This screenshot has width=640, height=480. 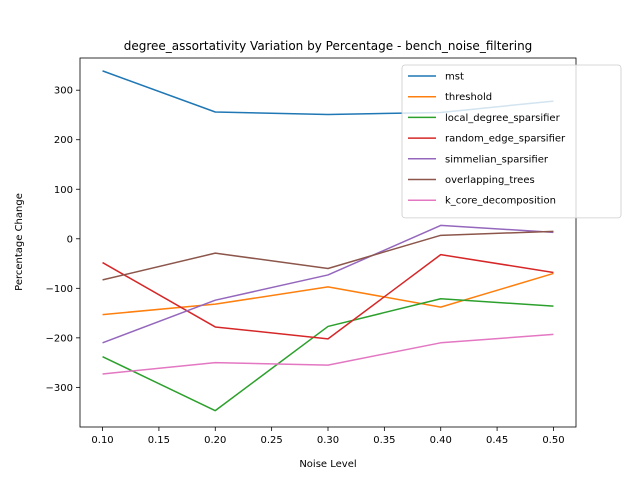 I want to click on legend-entry-label: random_edge_sparsifier, so click(x=505, y=139).